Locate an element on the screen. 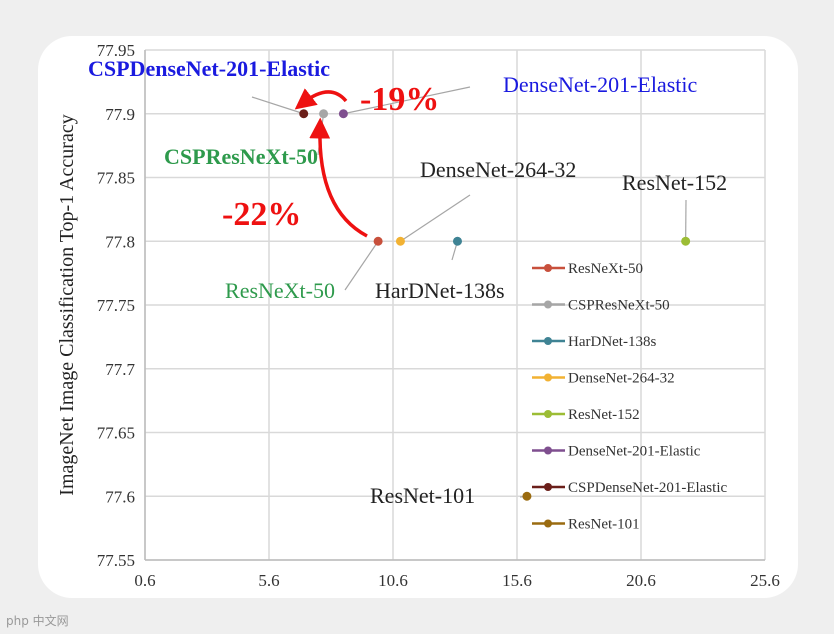 The width and height of the screenshot is (834, 634). y-tick-label: 77.7 is located at coordinates (120, 369).